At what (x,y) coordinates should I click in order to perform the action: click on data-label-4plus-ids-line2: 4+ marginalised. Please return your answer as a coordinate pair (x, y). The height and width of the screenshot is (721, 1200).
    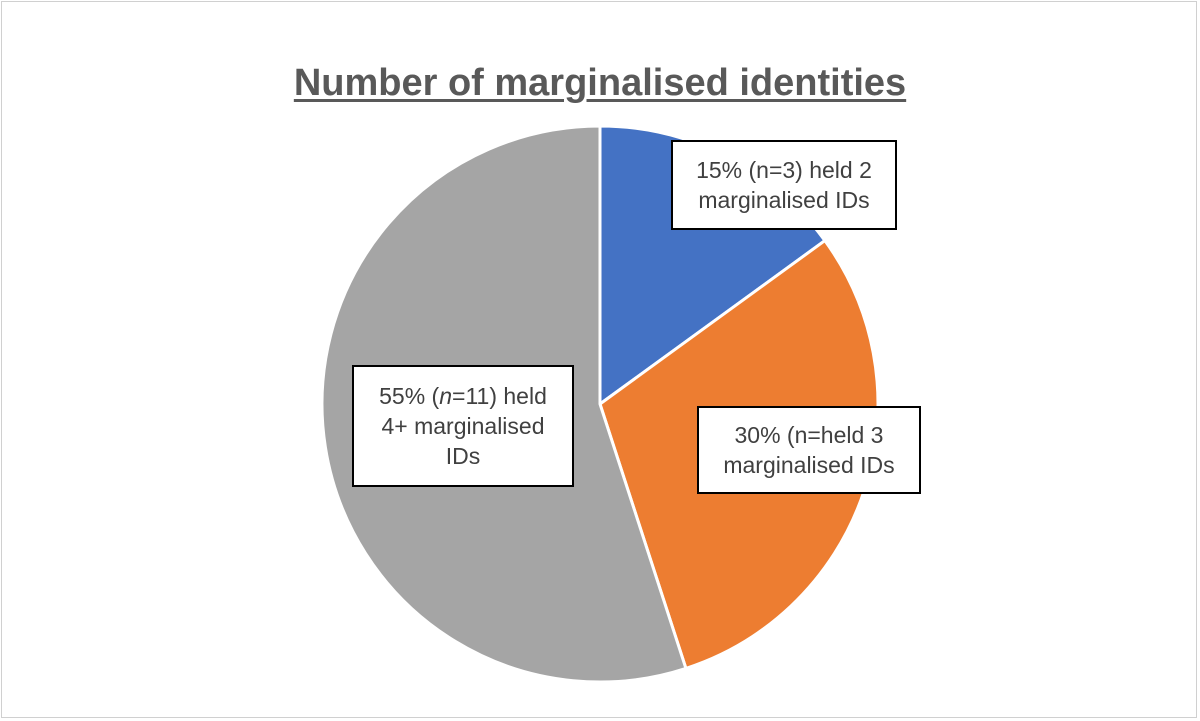
    Looking at the image, I should click on (463, 426).